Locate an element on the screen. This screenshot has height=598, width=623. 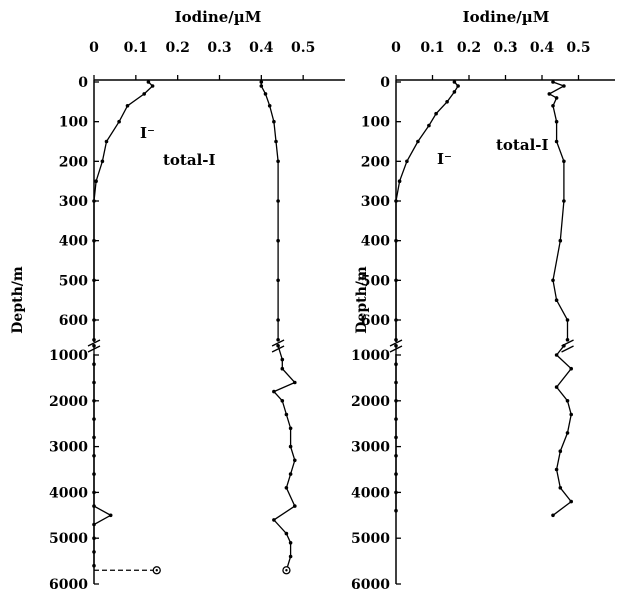
y-tick-label: 6000 is located at coordinates (68, 585).